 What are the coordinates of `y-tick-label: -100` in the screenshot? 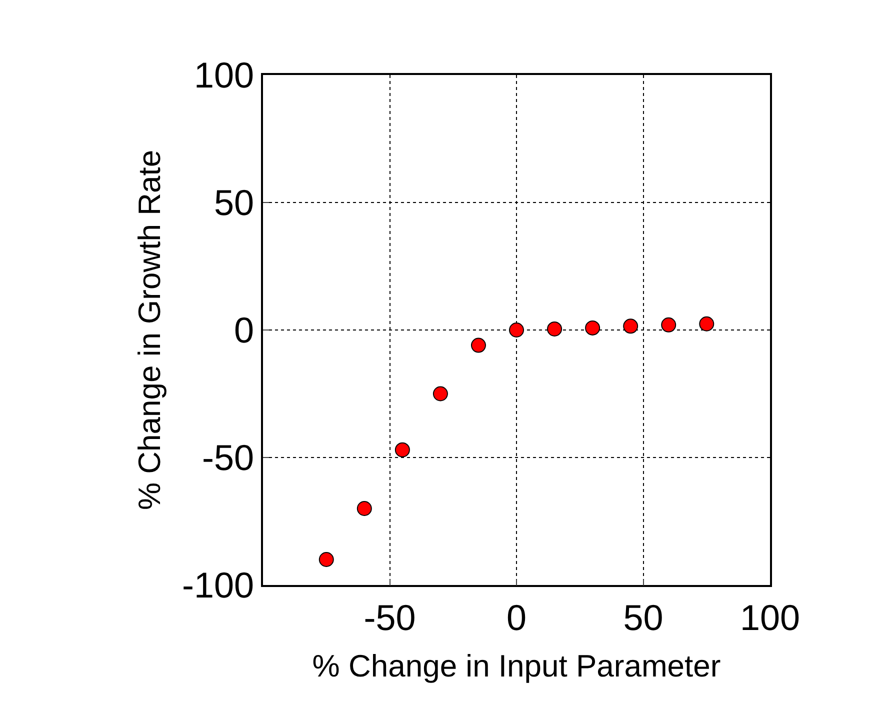 It's located at (218, 585).